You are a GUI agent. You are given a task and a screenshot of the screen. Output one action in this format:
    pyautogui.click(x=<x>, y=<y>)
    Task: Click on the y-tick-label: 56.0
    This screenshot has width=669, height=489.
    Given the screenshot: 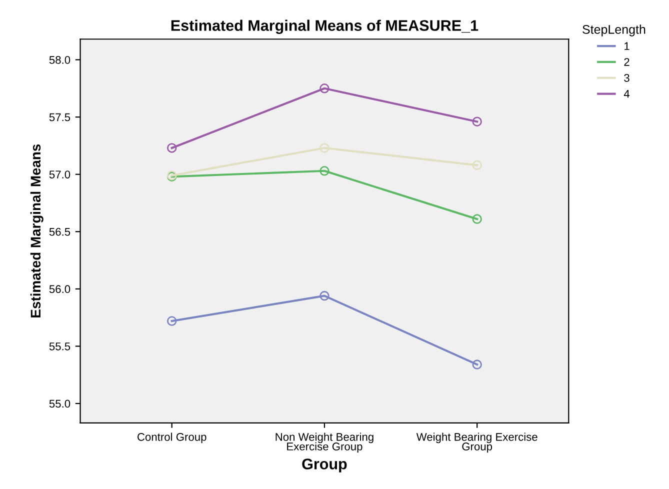 What is the action you would take?
    pyautogui.click(x=59, y=289)
    